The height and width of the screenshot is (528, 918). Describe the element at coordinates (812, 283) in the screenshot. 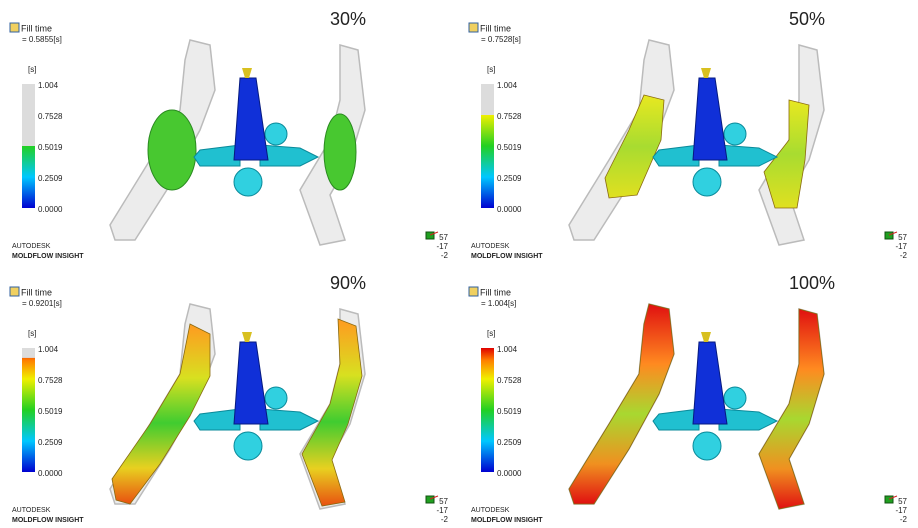

I see `percent-label: 100%` at that location.